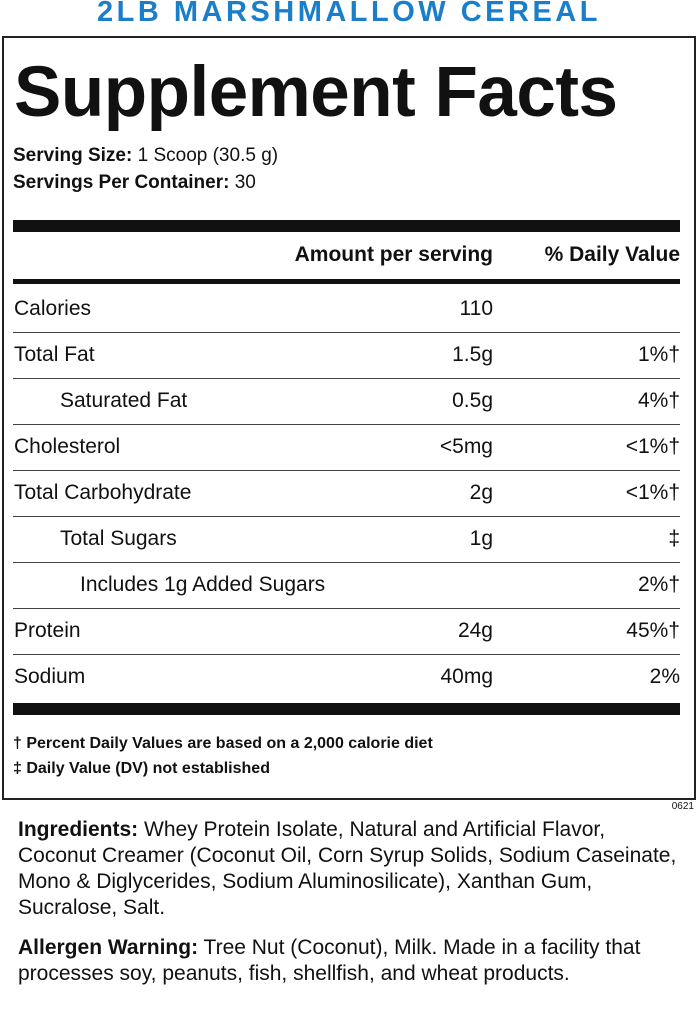 This screenshot has width=698, height=1024. I want to click on footnote: ‡ Daily Value (DV) not established, so click(141, 768).